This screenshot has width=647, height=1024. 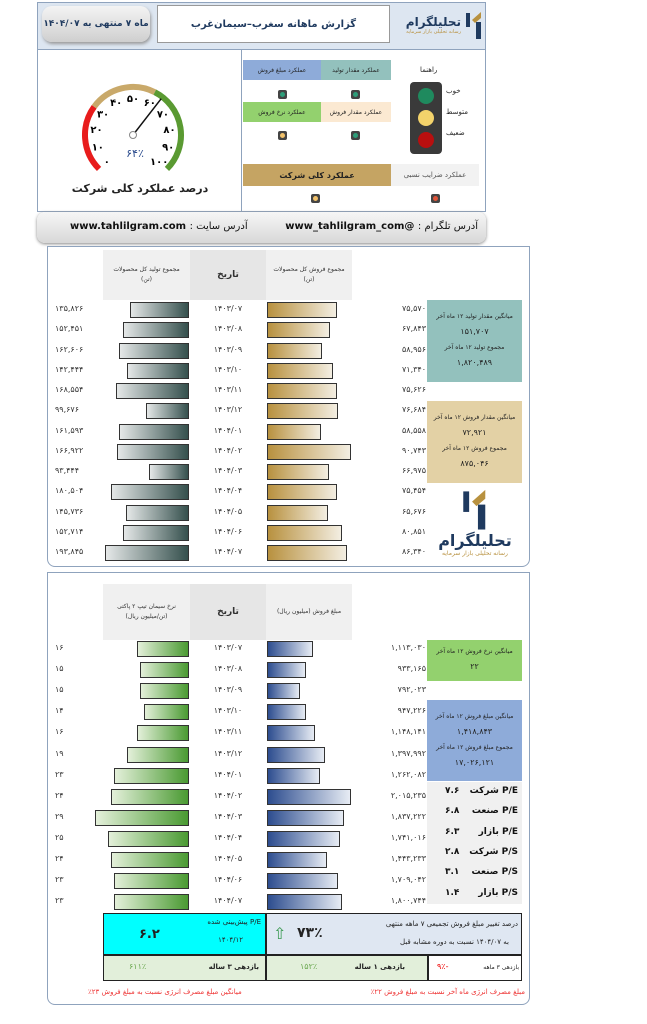 What do you see at coordinates (59, 837) in the screenshot?
I see `left-value: ۲۵` at bounding box center [59, 837].